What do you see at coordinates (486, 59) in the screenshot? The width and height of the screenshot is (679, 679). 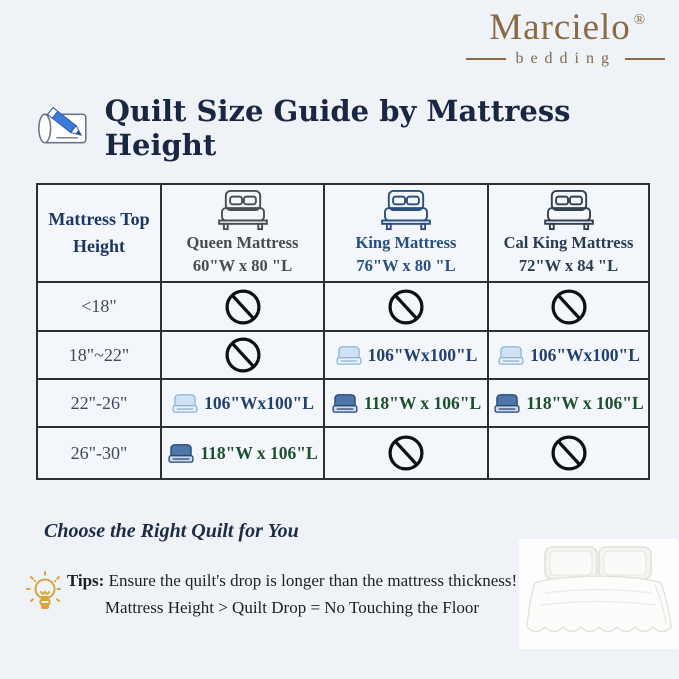 I see `divider-line-left` at bounding box center [486, 59].